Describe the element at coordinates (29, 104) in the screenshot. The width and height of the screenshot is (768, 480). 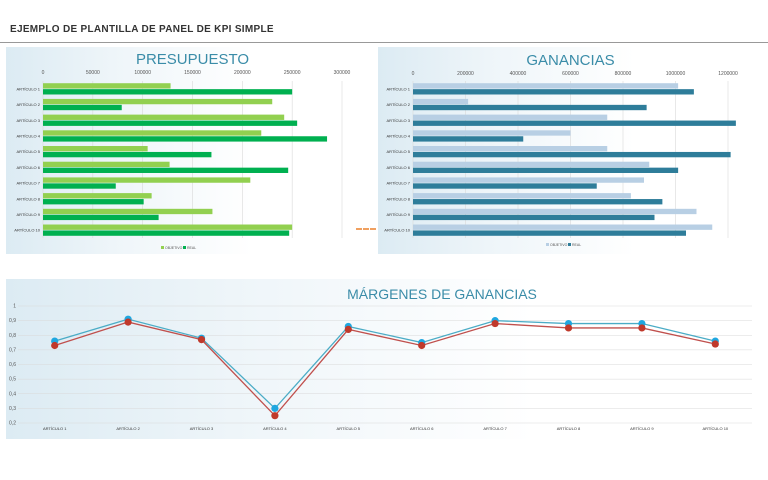
I see `budget-category-label: ARTÍCULO 2` at that location.